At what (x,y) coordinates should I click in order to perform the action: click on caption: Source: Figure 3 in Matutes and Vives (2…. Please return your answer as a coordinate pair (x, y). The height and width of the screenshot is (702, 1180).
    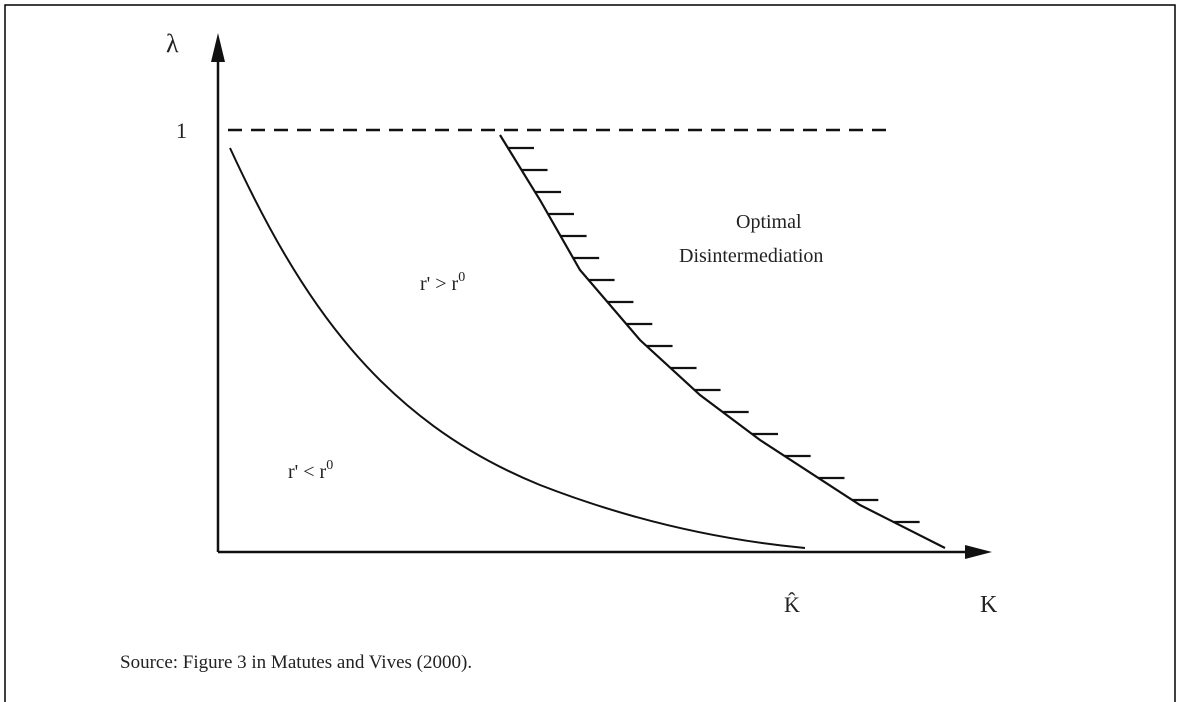
    Looking at the image, I should click on (296, 662).